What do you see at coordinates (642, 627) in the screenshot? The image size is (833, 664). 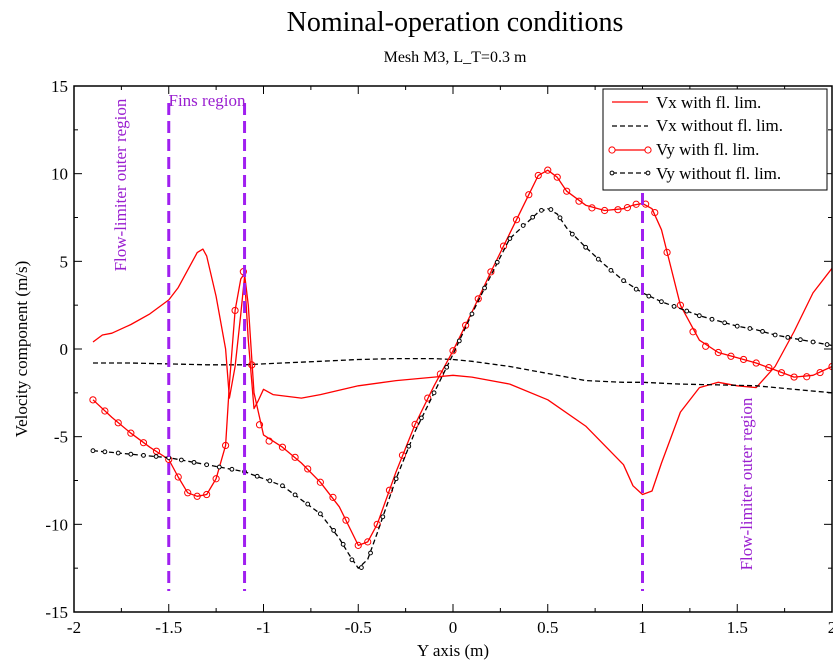 I see `x-tick-label: 1` at bounding box center [642, 627].